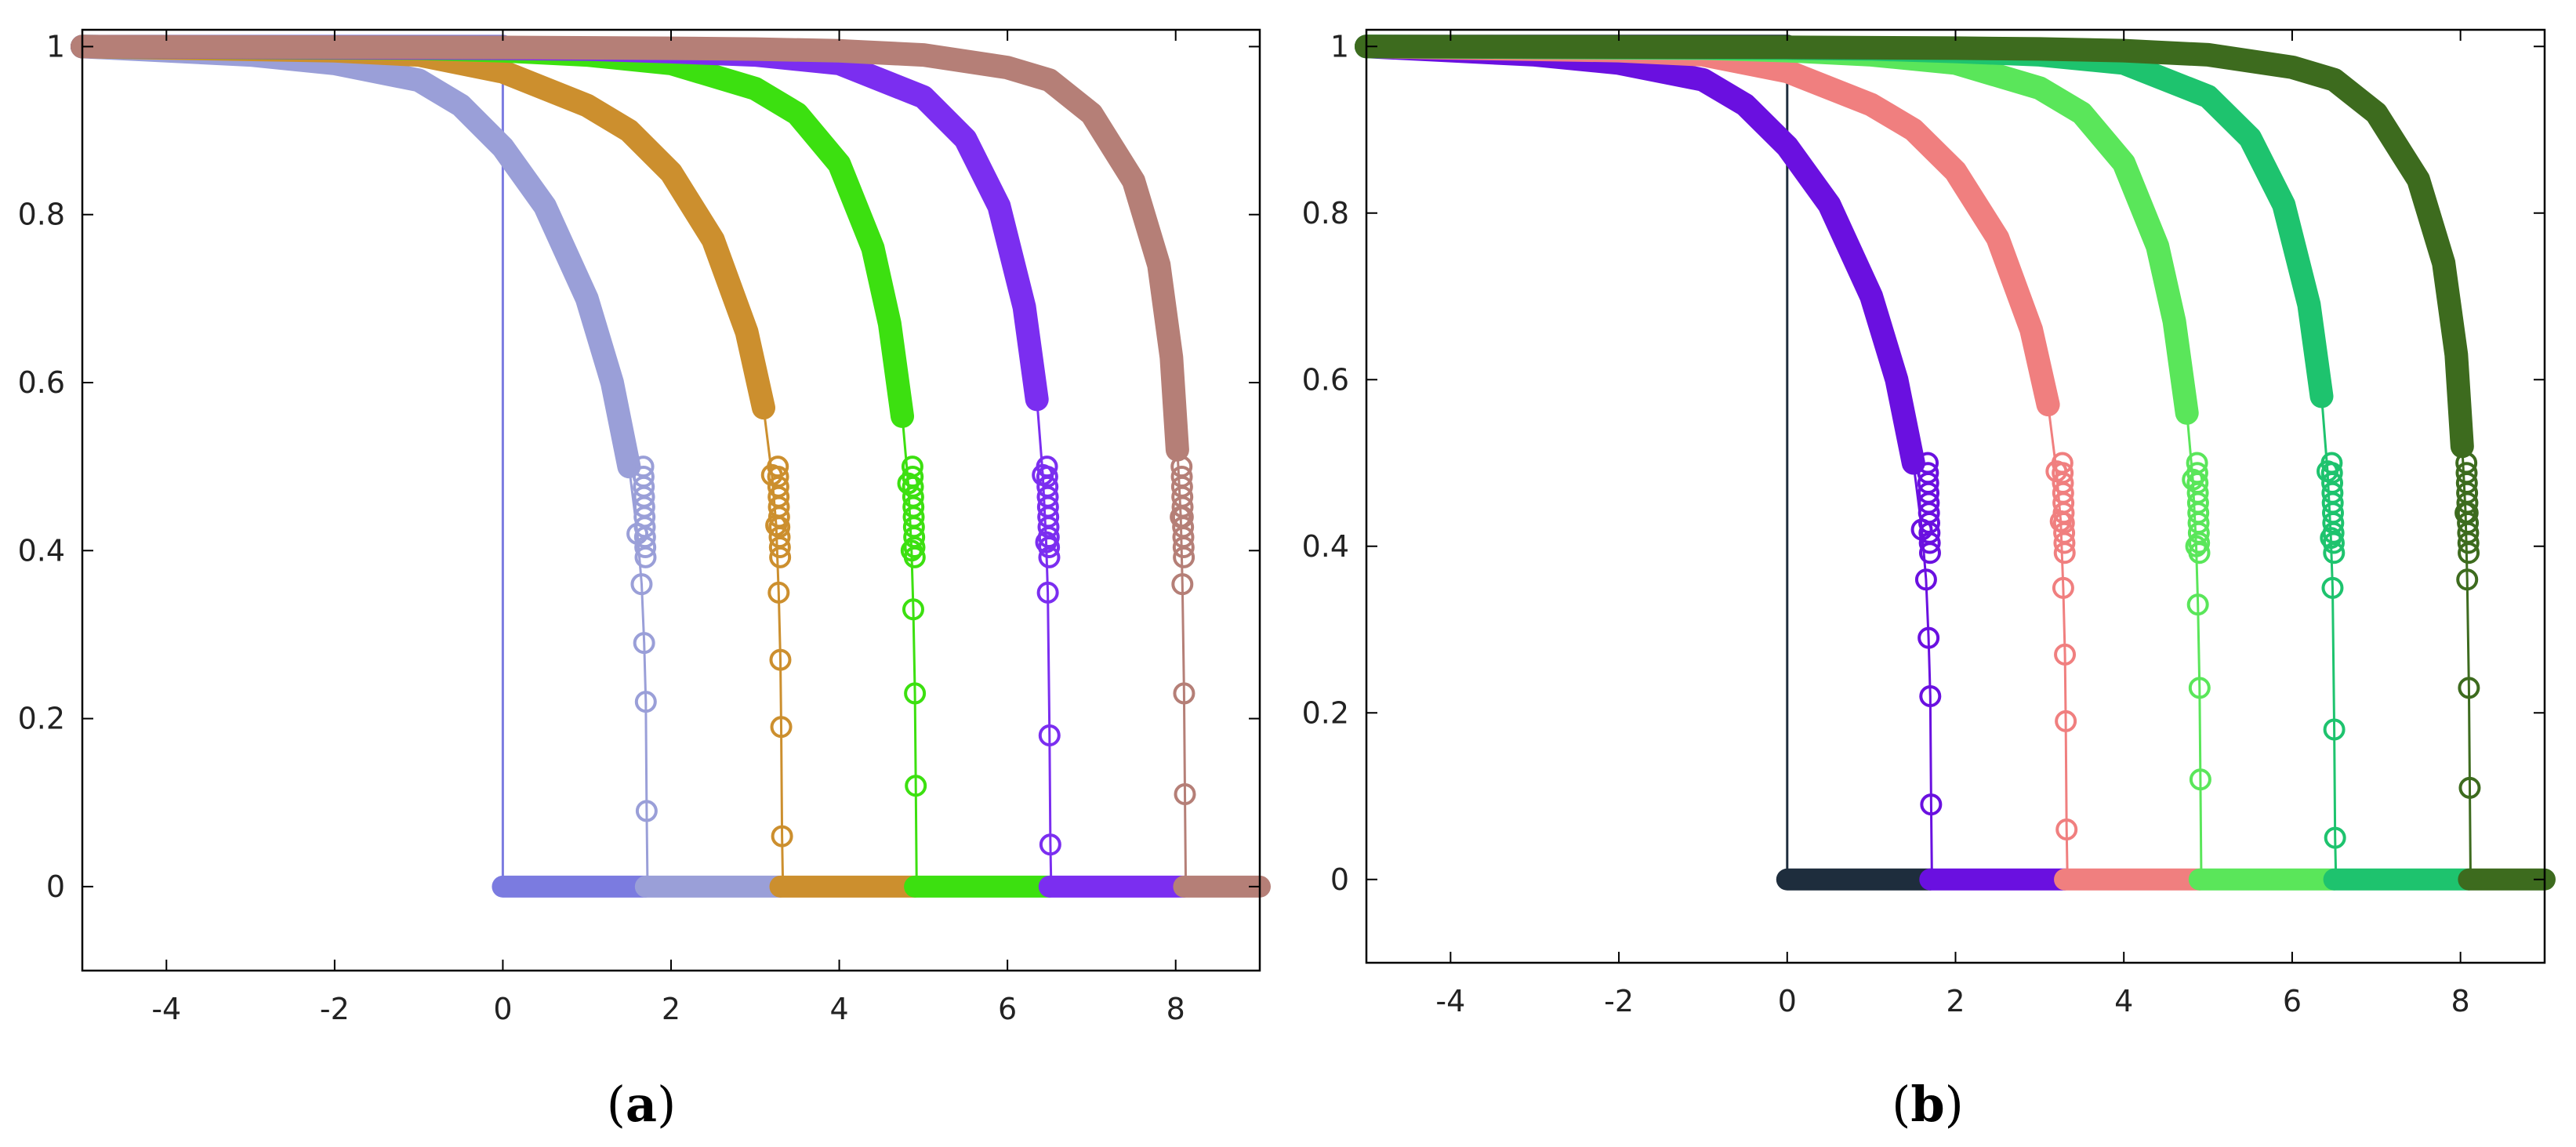 The image size is (2576, 1147). What do you see at coordinates (1928, 1104) in the screenshot?
I see `panel-label-b: (b)` at bounding box center [1928, 1104].